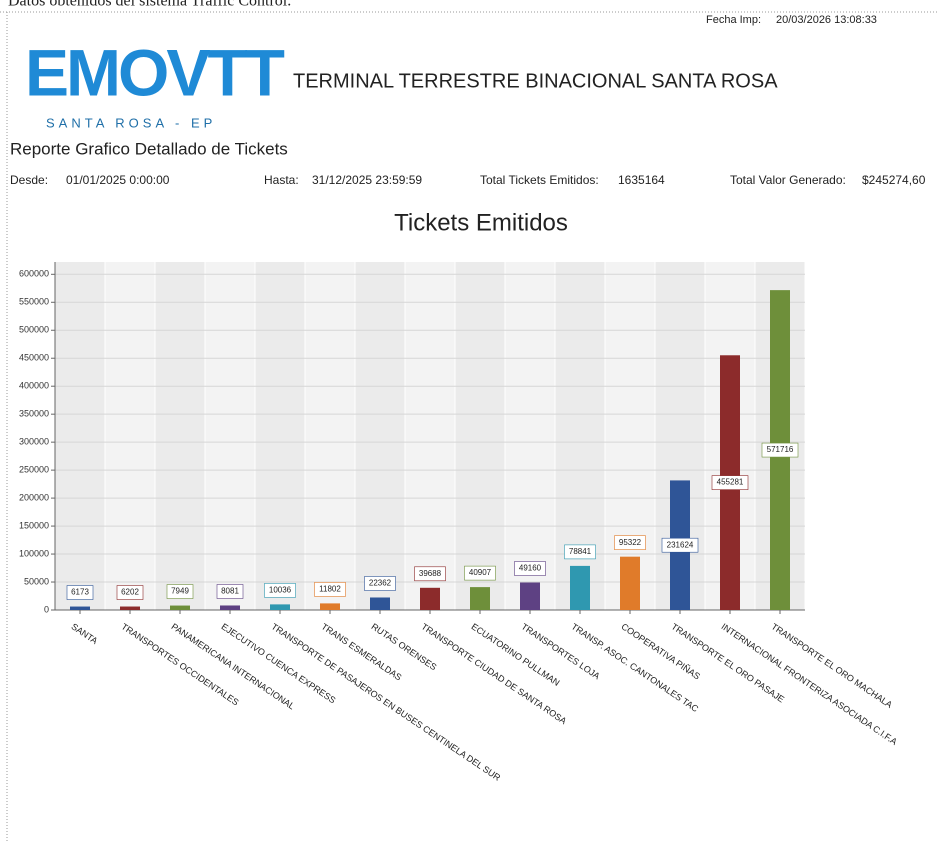 The image size is (938, 846). What do you see at coordinates (34, 302) in the screenshot?
I see `y-tick-label: 550000` at bounding box center [34, 302].